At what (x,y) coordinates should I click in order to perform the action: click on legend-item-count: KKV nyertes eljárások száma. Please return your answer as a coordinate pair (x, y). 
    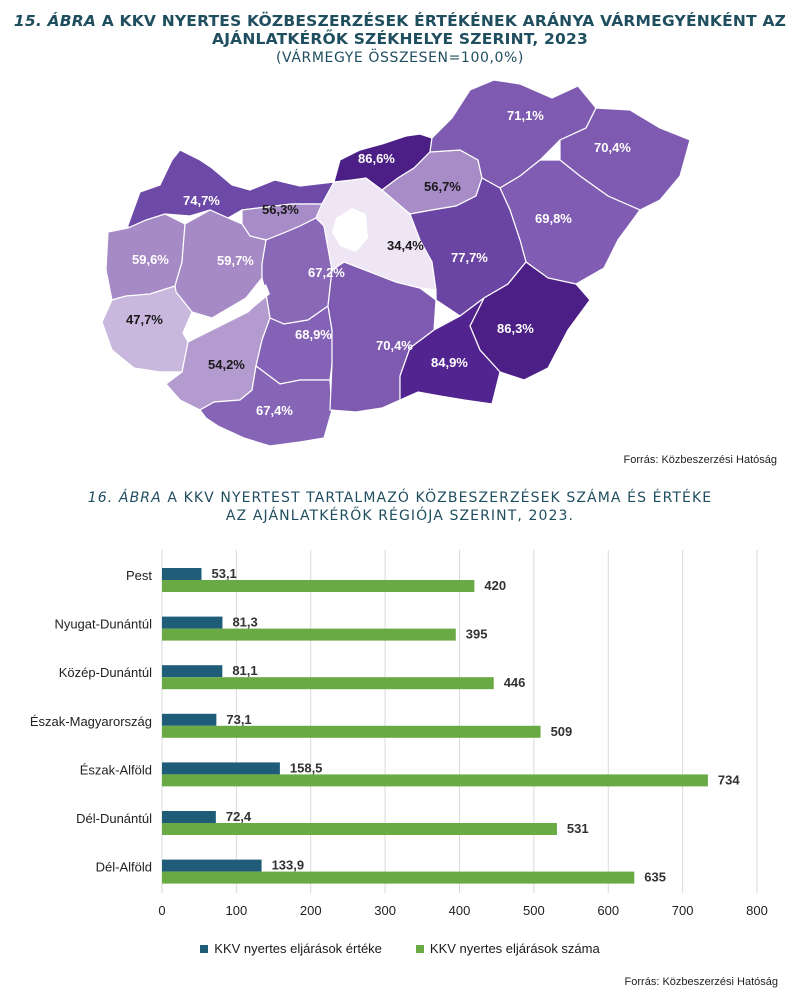
    Looking at the image, I should click on (507, 948).